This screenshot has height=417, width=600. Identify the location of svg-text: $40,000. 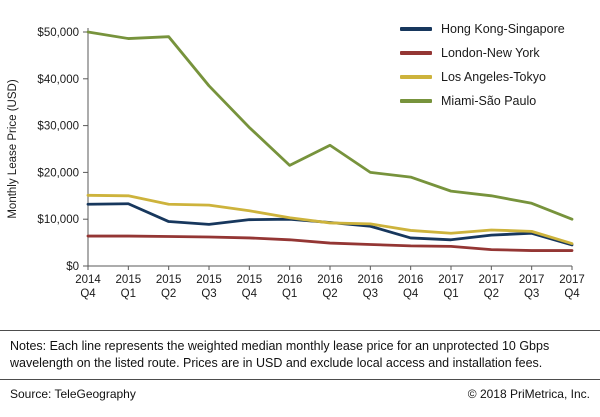
(58, 80).